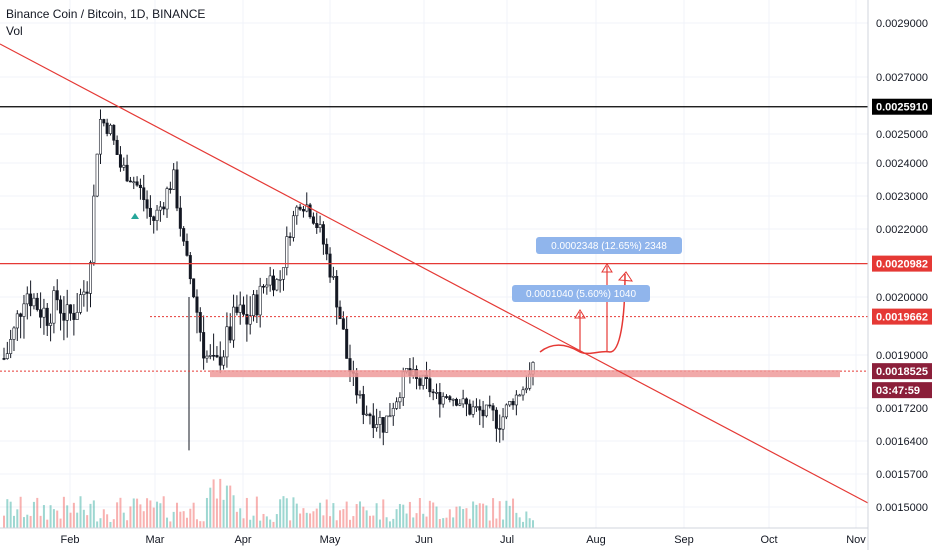 Image resolution: width=932 pixels, height=550 pixels. I want to click on price-tag-last-box, so click(902, 371).